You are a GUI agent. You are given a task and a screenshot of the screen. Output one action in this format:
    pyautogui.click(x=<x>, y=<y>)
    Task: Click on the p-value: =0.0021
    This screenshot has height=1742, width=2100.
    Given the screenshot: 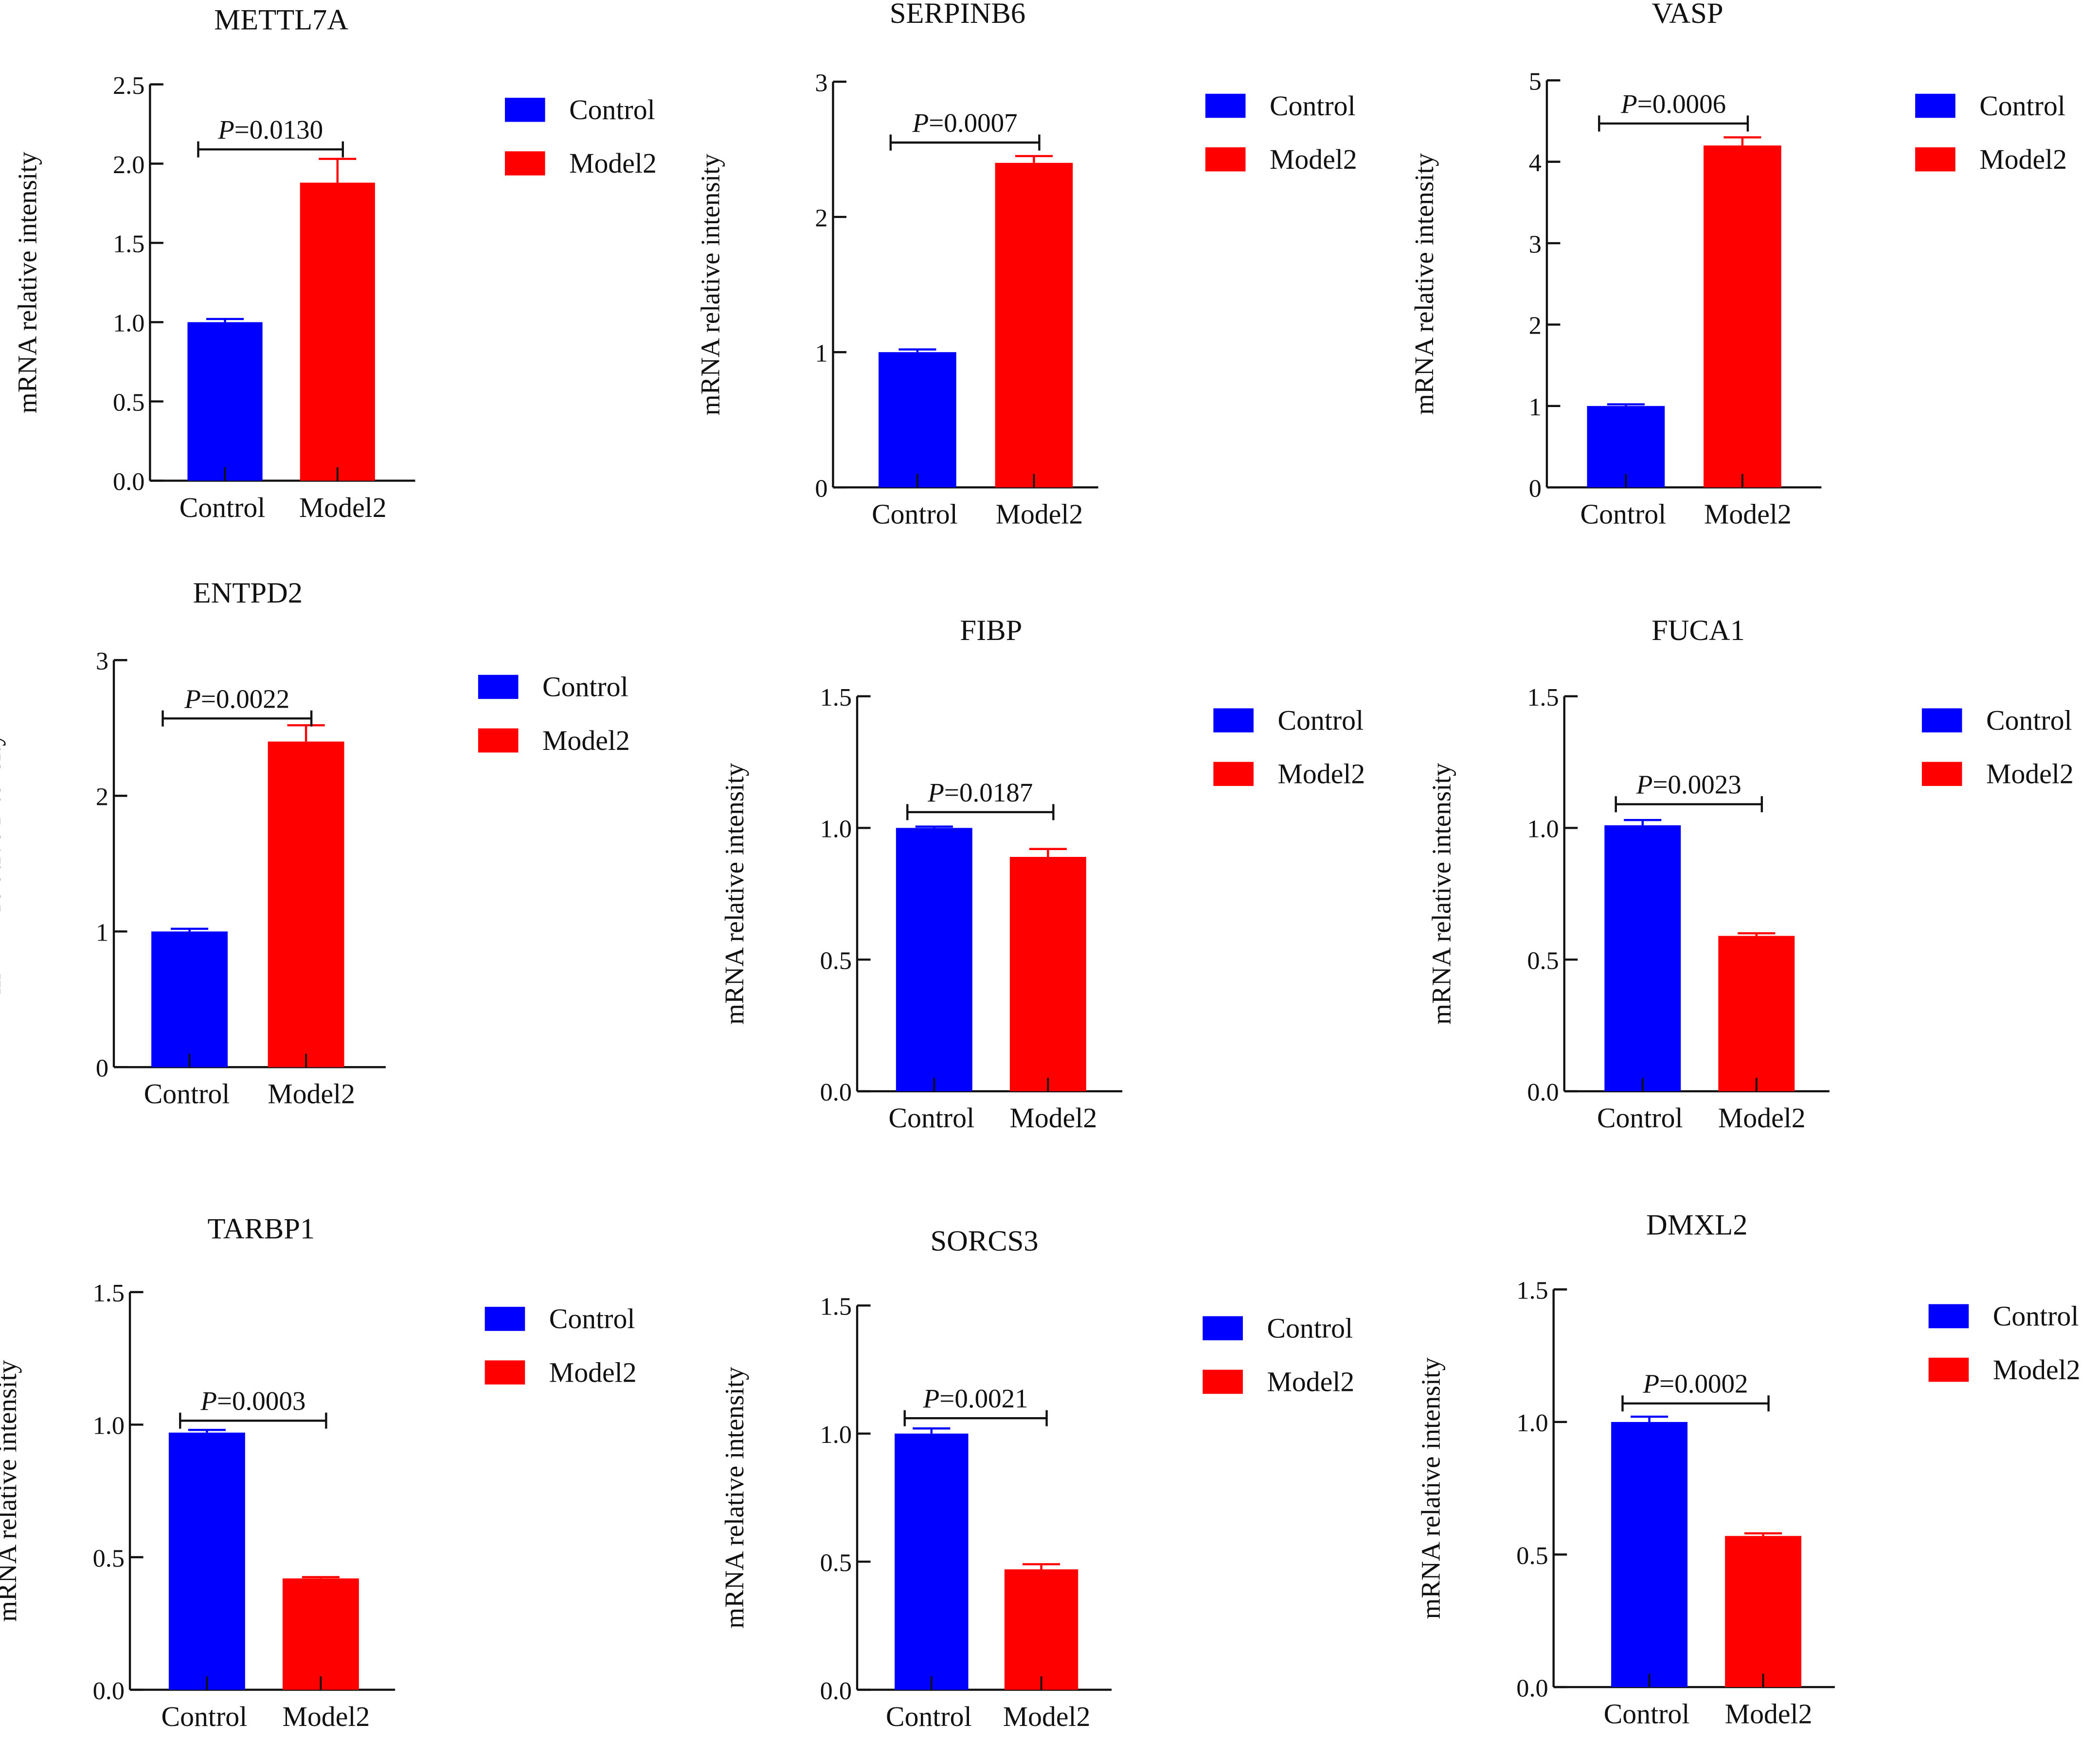 What is the action you would take?
    pyautogui.click(x=983, y=1399)
    